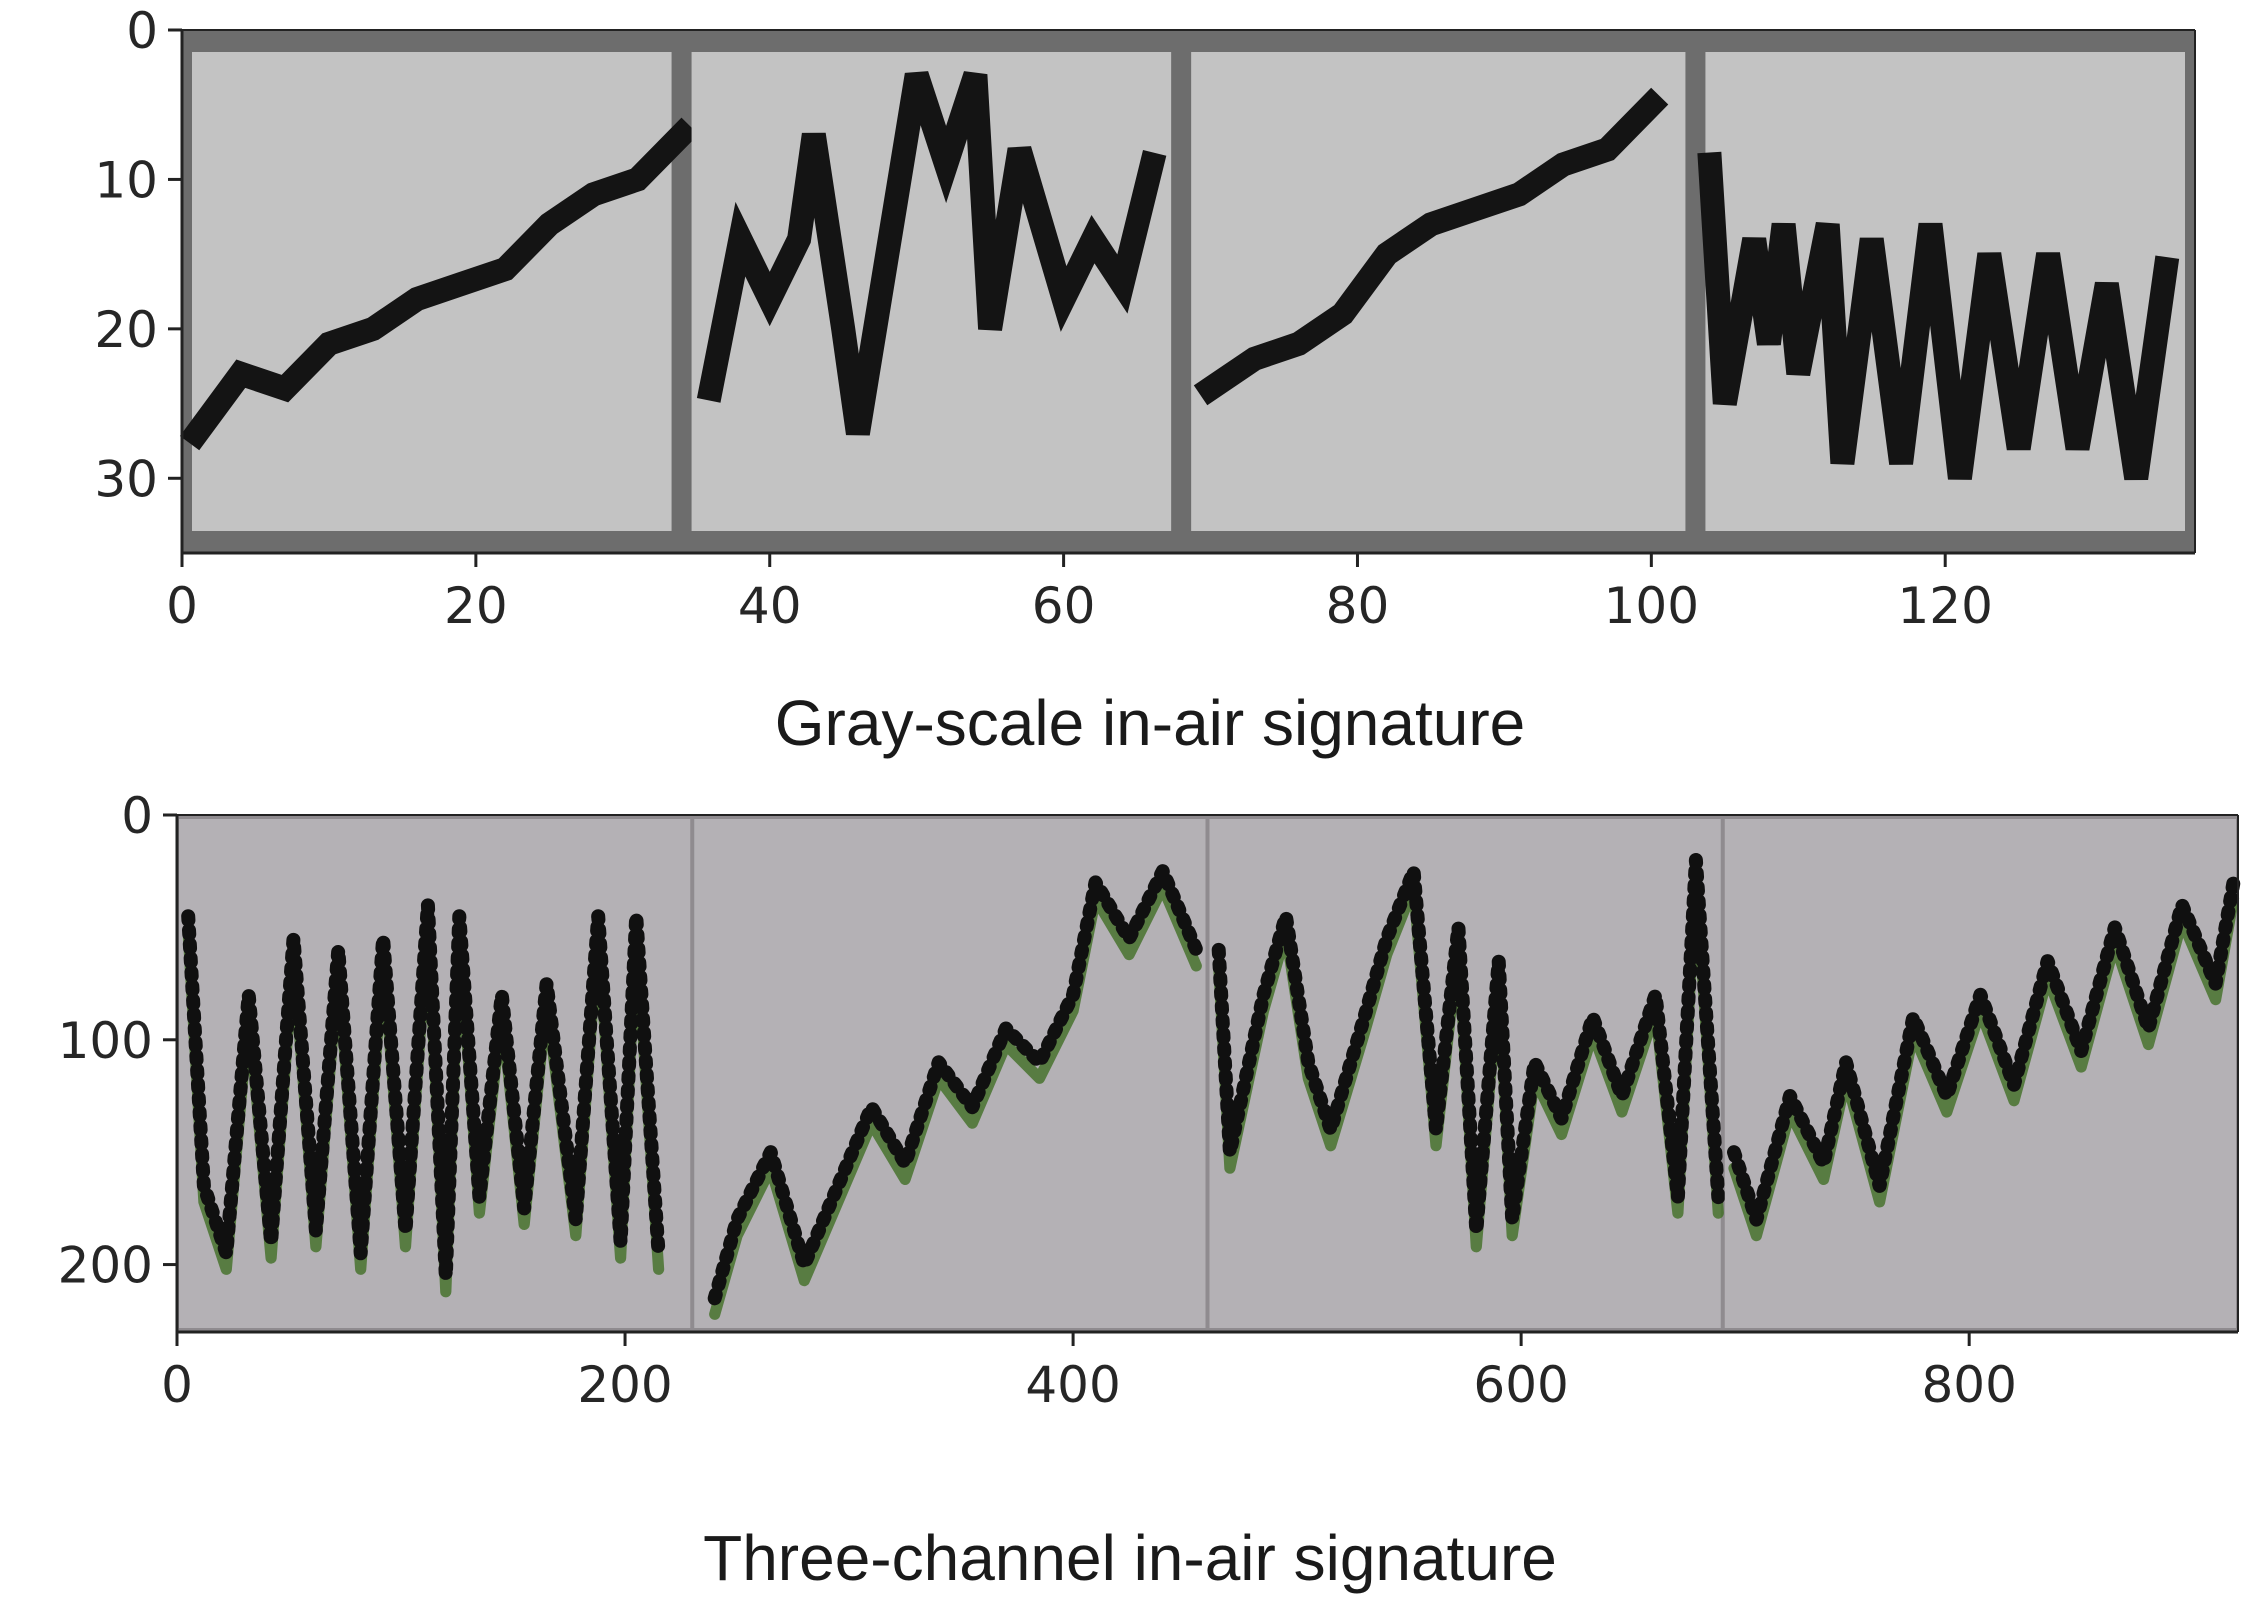 The image size is (2252, 1612). Describe the element at coordinates (770, 606) in the screenshot. I see `x-tick-label: 40` at that location.